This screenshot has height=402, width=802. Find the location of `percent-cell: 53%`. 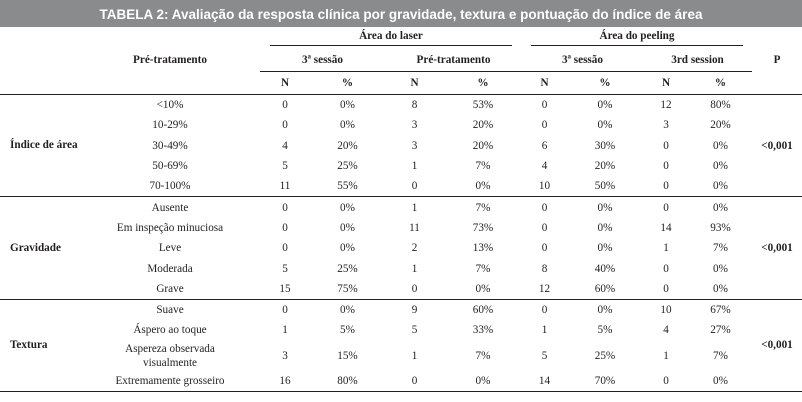

percent-cell: 53% is located at coordinates (483, 105).